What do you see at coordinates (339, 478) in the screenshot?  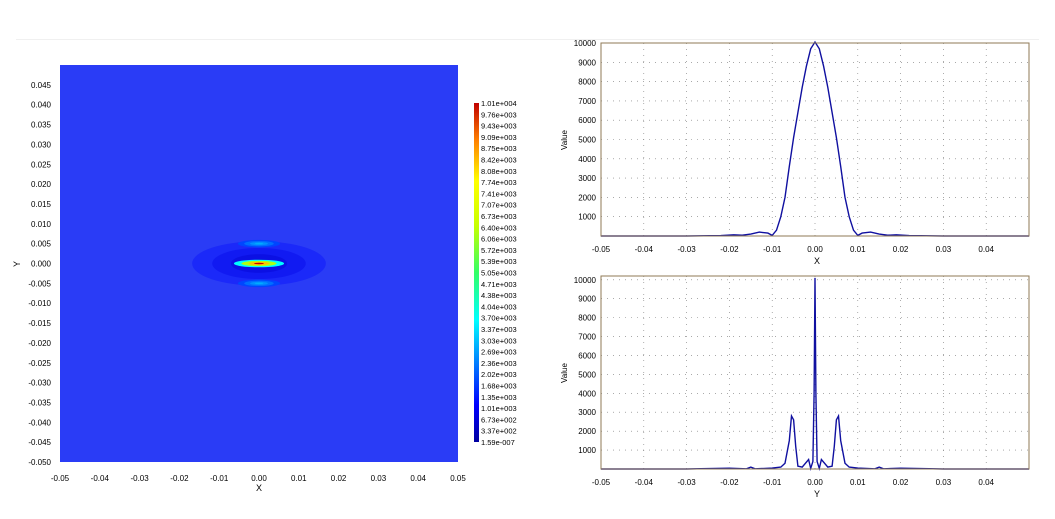 I see `heatmap-x-tick-label: 0.02` at bounding box center [339, 478].